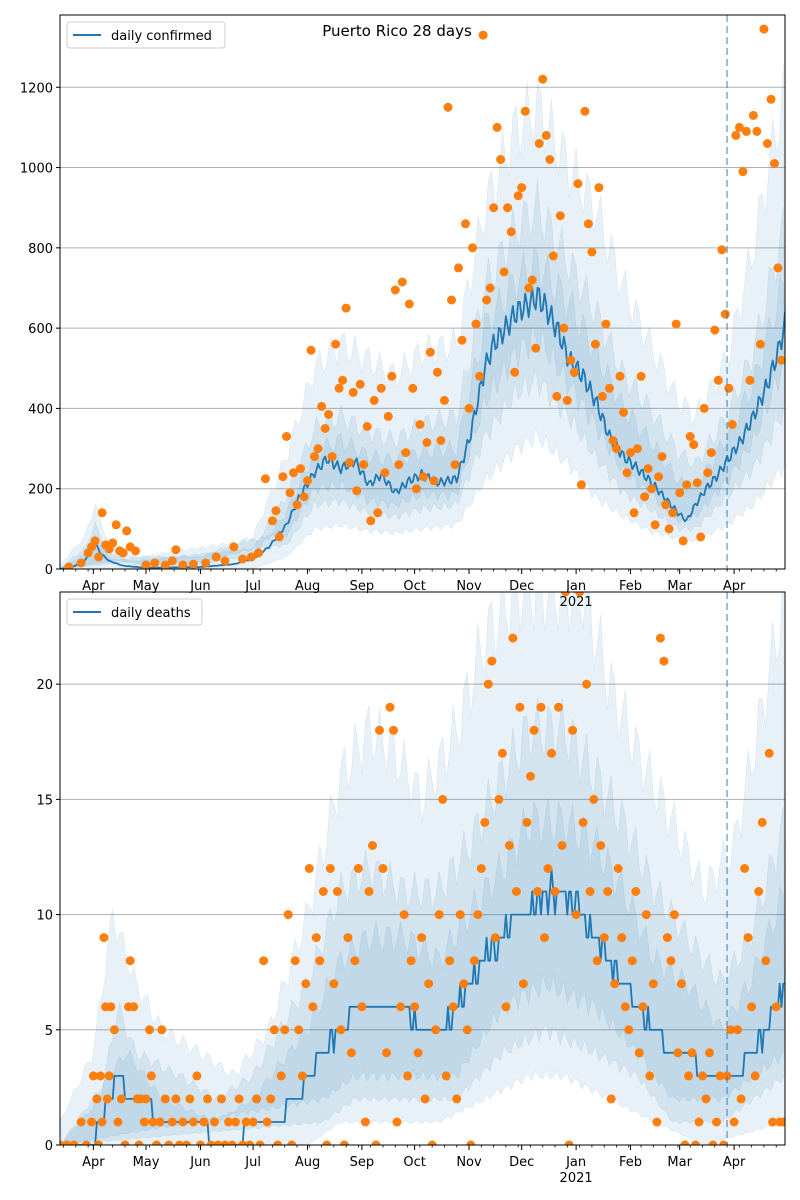  I want to click on deaths-x-tick-label: Jul, so click(252, 1162).